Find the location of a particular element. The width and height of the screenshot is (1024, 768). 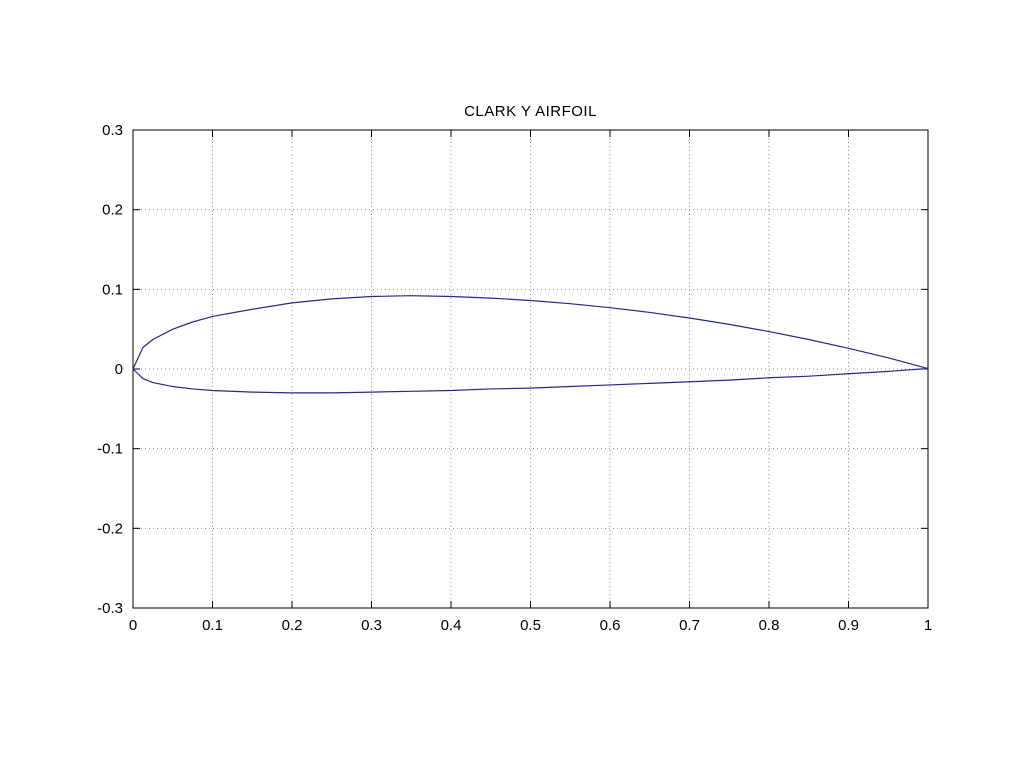

x-tick-label: 0.7 is located at coordinates (689, 625).